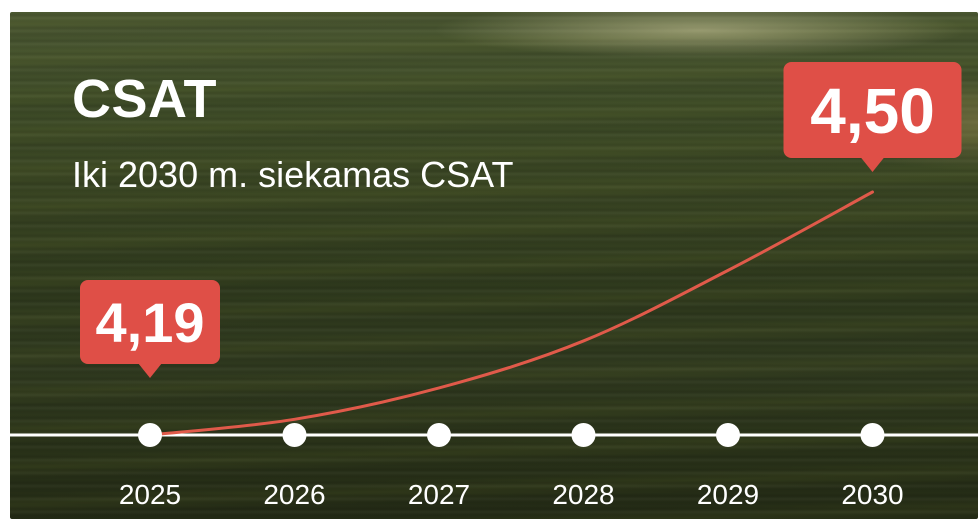  I want to click on data-label-text: 4,50, so click(872, 111).